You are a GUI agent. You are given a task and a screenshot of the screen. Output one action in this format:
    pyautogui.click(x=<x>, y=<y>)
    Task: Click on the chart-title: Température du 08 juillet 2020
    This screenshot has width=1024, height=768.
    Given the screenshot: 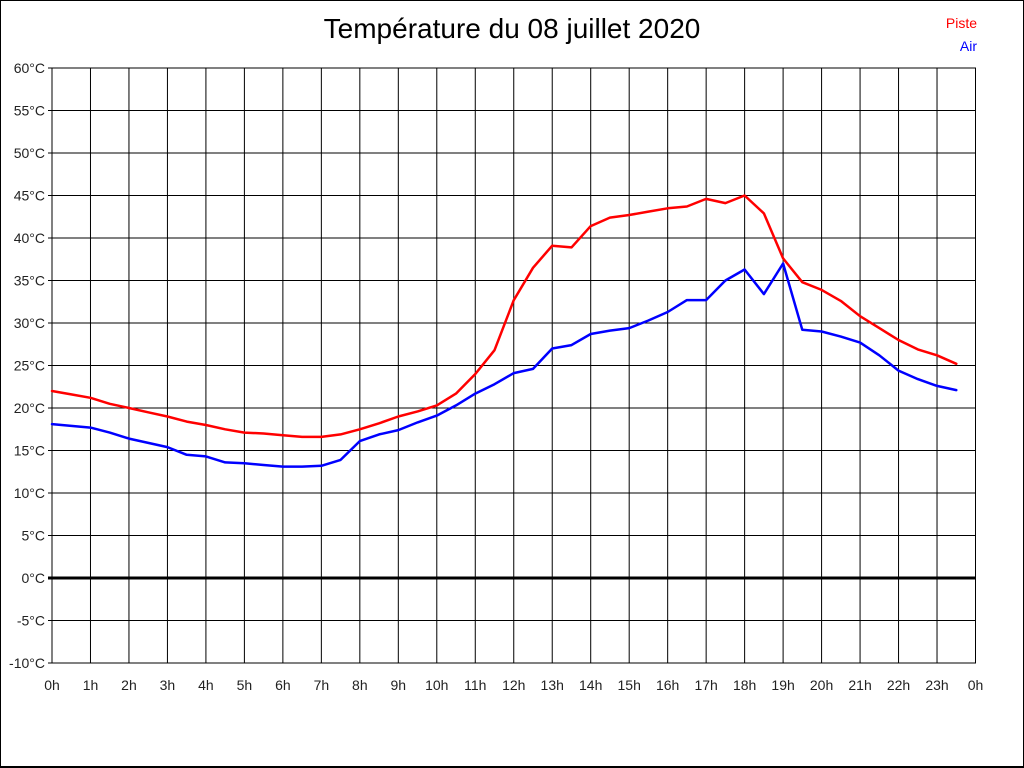 What is the action you would take?
    pyautogui.click(x=512, y=28)
    